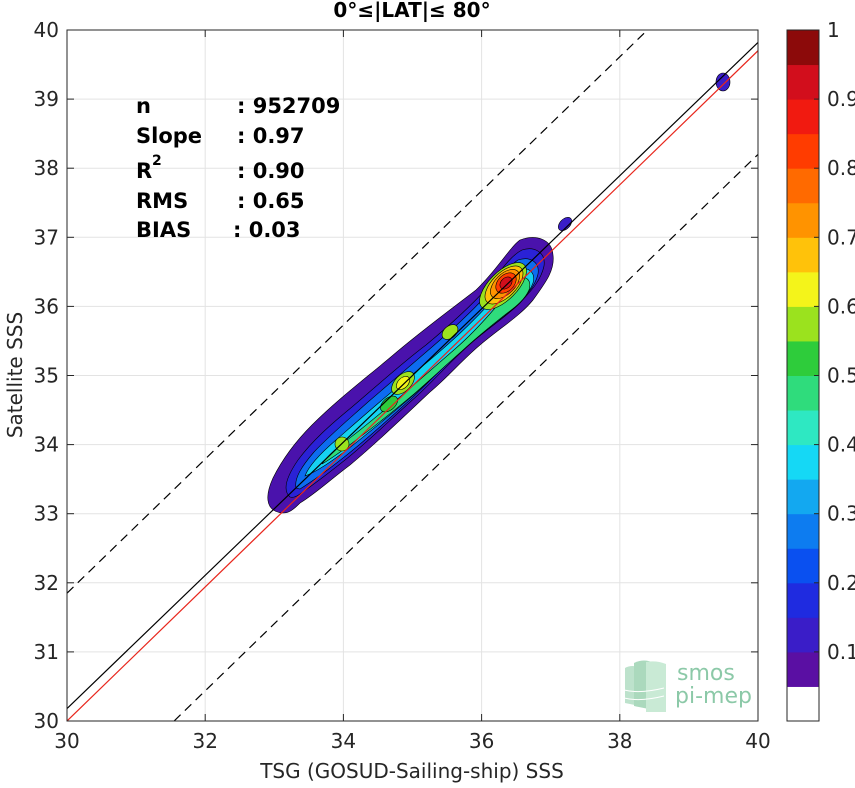 The height and width of the screenshot is (788, 855). I want to click on x-tick-label: 36, so click(481, 741).